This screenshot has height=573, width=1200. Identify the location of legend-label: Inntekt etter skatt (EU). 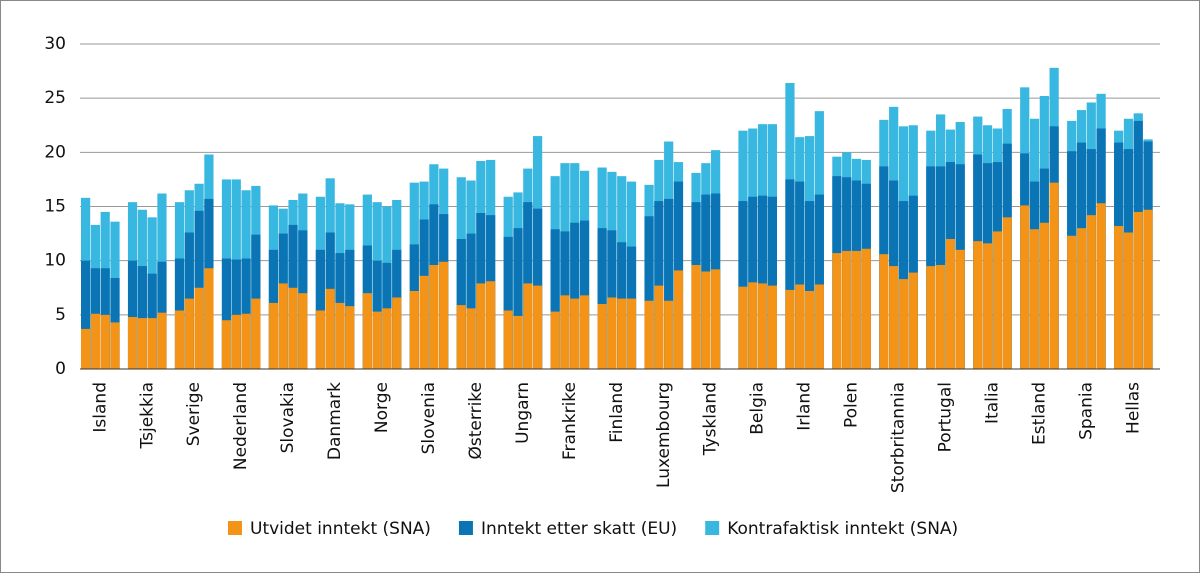
(579, 529).